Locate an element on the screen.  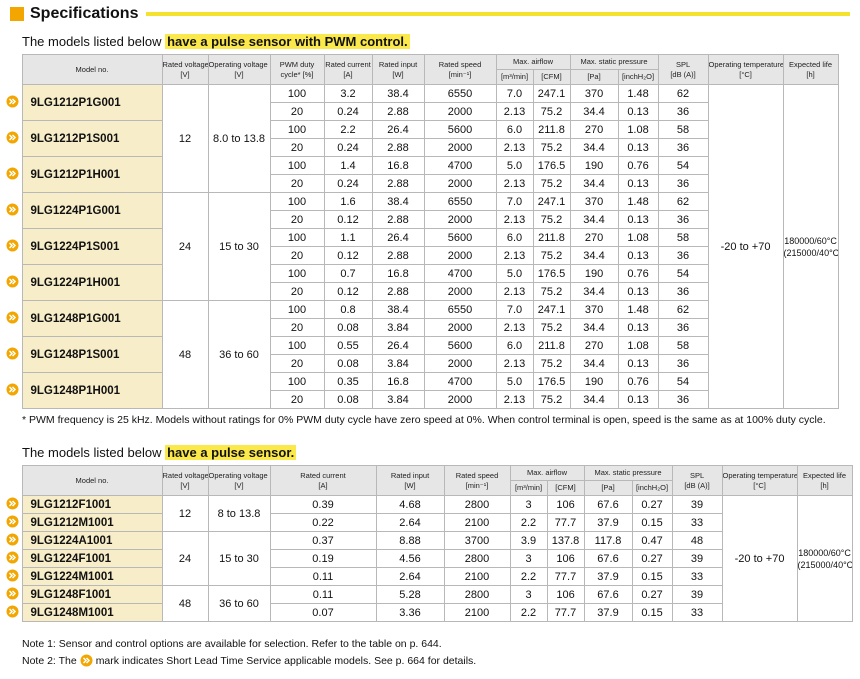
value-cell: 106 is located at coordinates (565, 594).